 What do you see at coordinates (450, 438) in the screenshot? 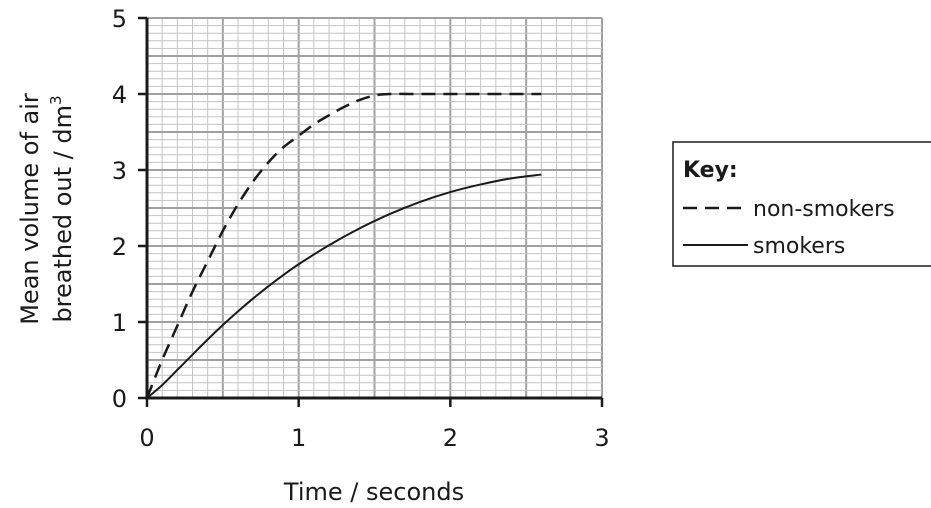
I see `x-tick-label: 2` at bounding box center [450, 438].